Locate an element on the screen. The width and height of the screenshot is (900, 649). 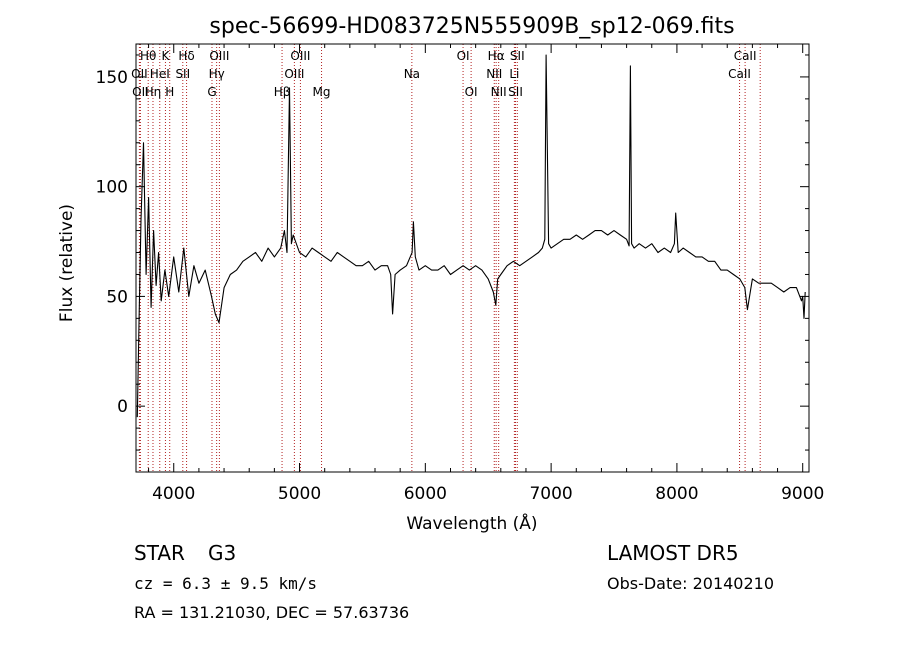
line-label-23: Mg is located at coordinates (322, 92).